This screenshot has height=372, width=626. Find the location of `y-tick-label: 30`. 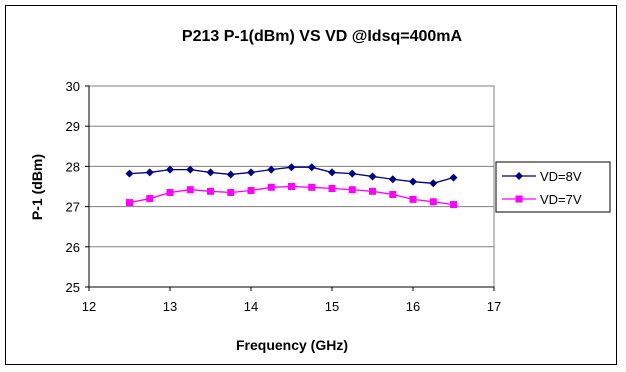

y-tick-label: 30 is located at coordinates (73, 86).